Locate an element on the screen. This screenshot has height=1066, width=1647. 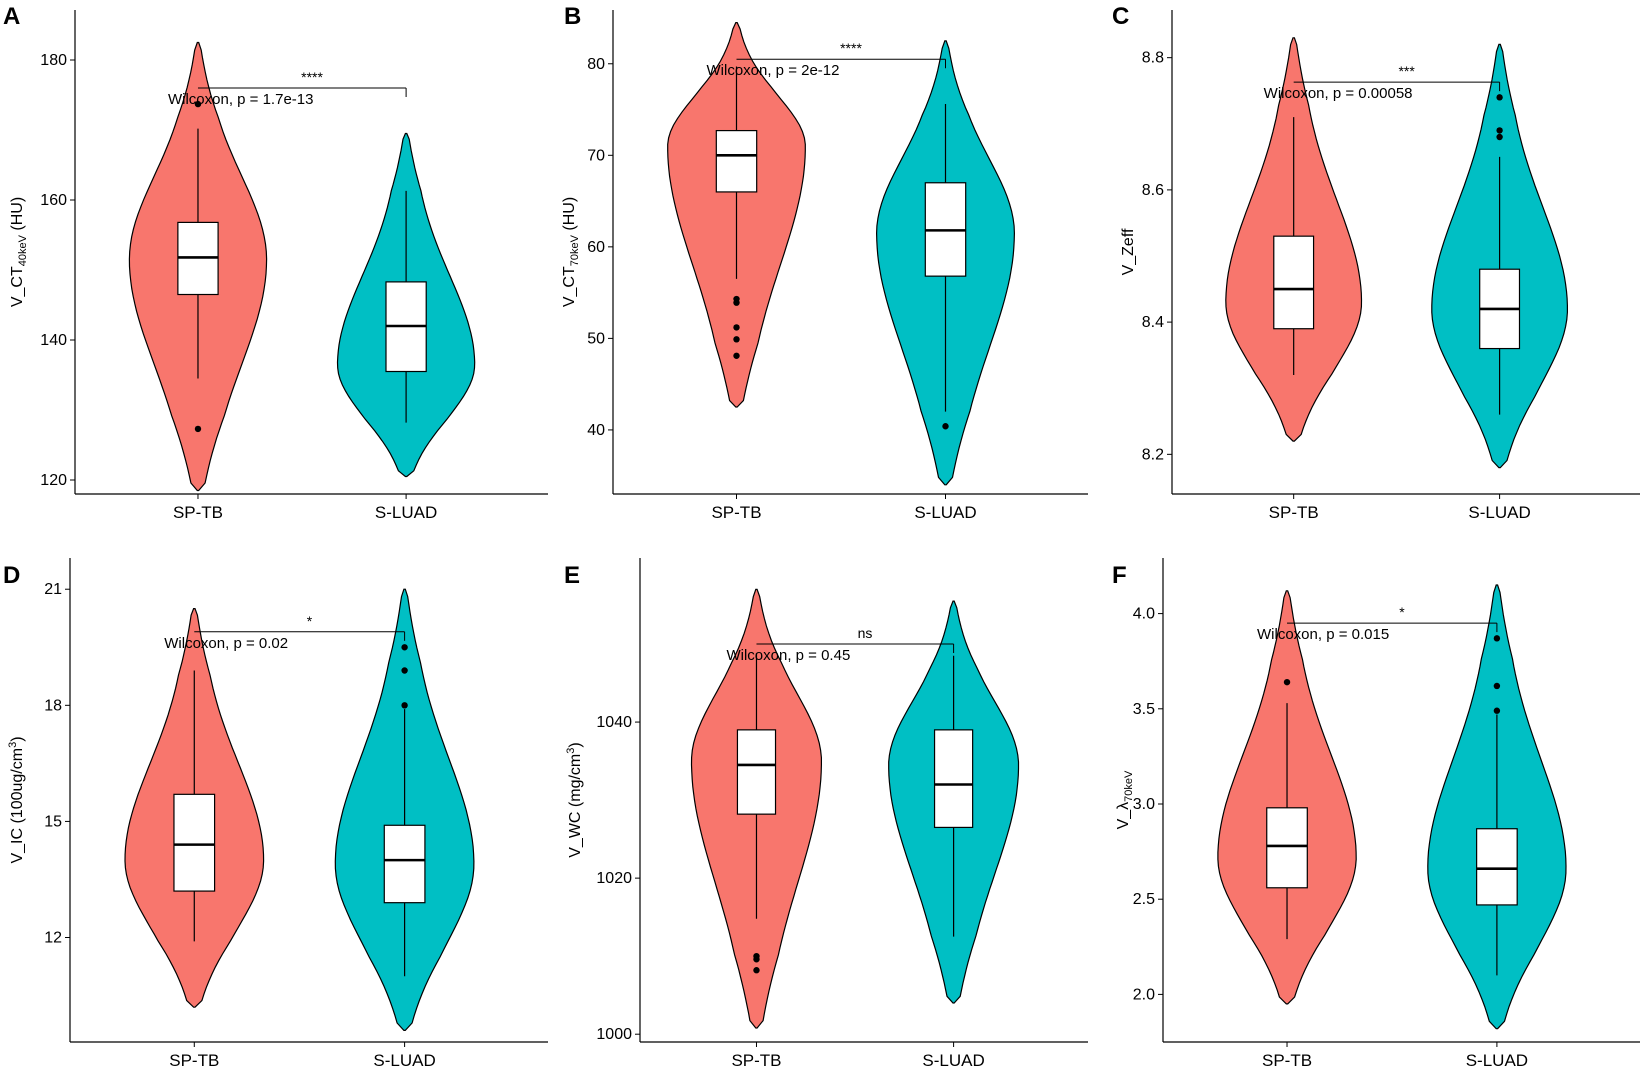
test-label: Wilcoxon, p = 0.02 is located at coordinates (226, 643).